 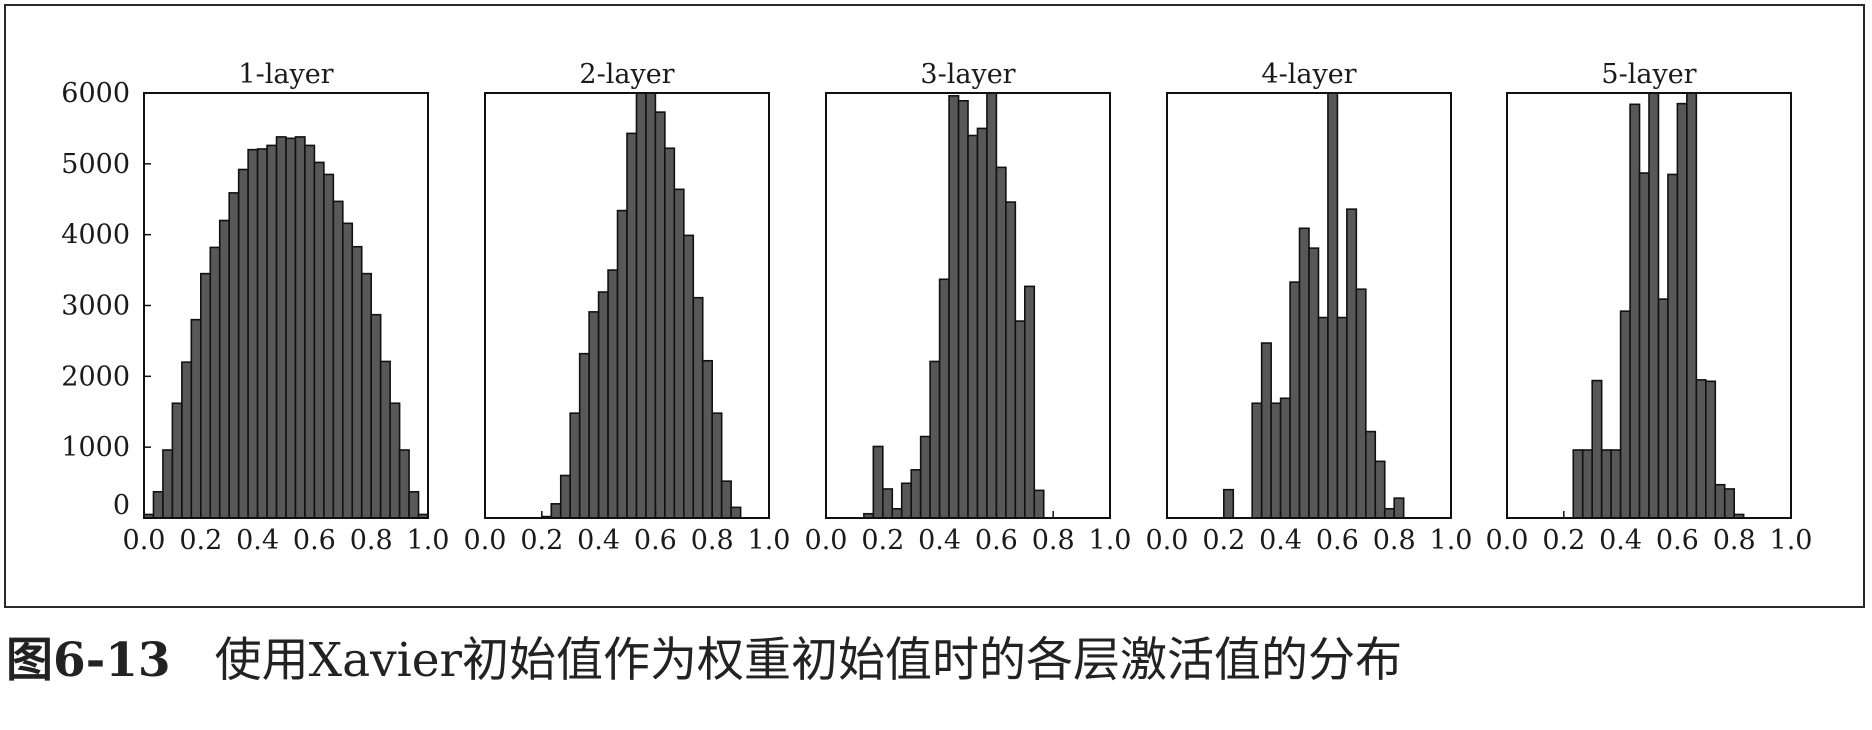 I want to click on y-tick-label: 0, so click(x=121, y=505).